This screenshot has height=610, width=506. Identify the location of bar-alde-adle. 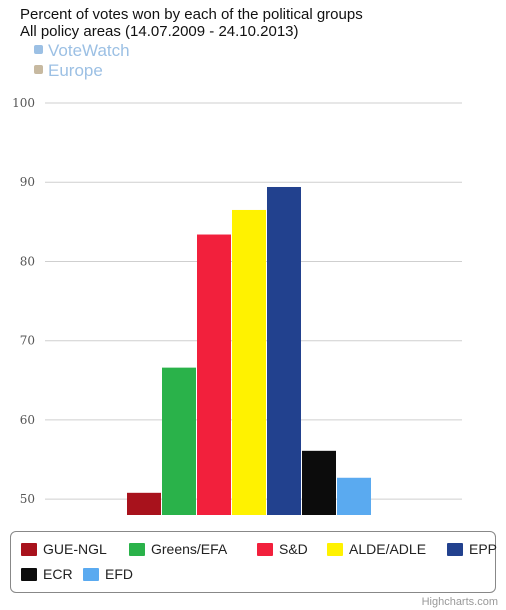
(249, 362).